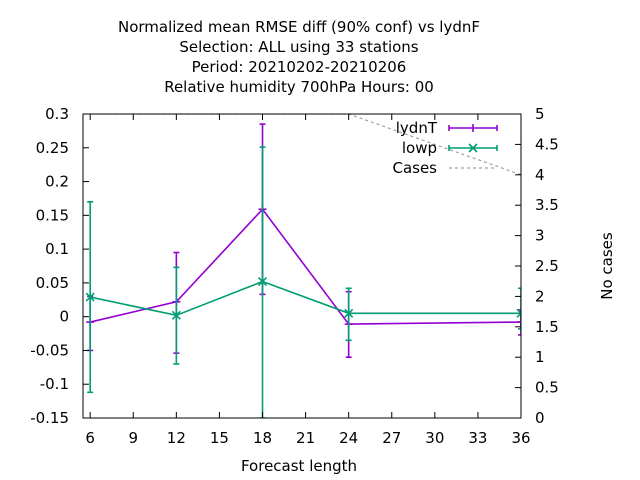  What do you see at coordinates (299, 466) in the screenshot?
I see `x-axis-label: Forecast length` at bounding box center [299, 466].